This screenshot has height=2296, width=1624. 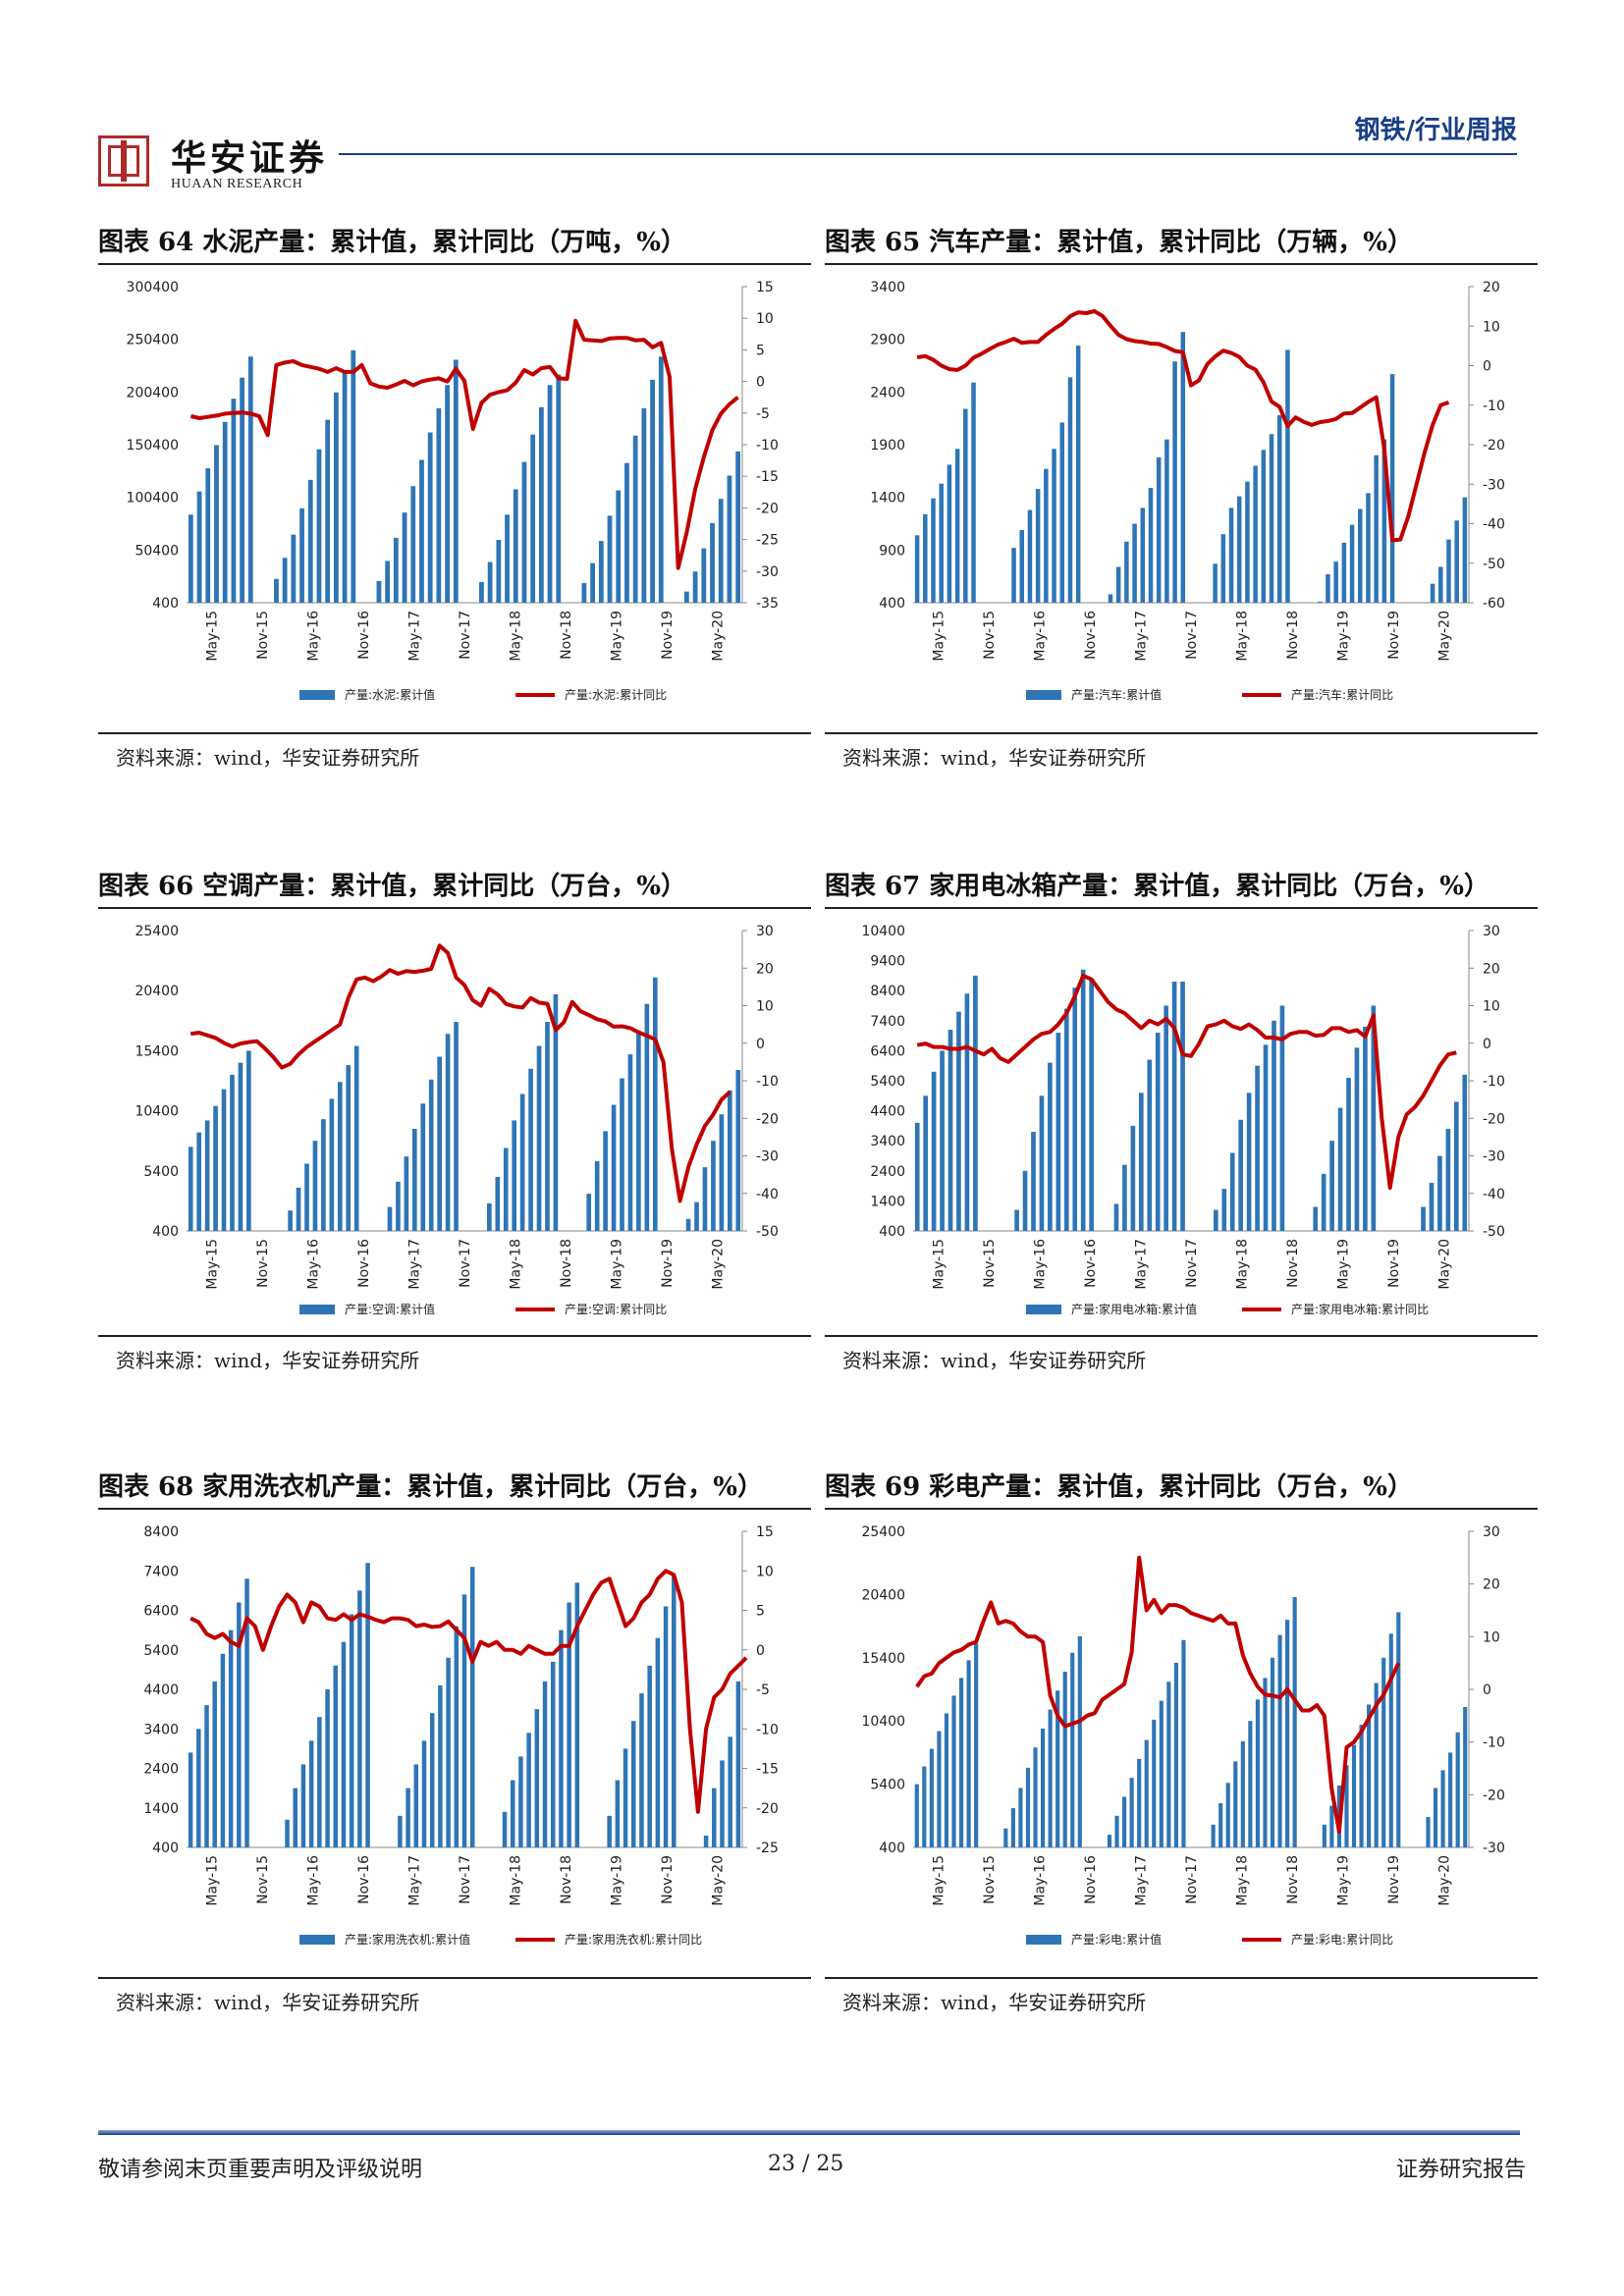 I want to click on y-right-tick-label: -20, so click(x=1494, y=1796).